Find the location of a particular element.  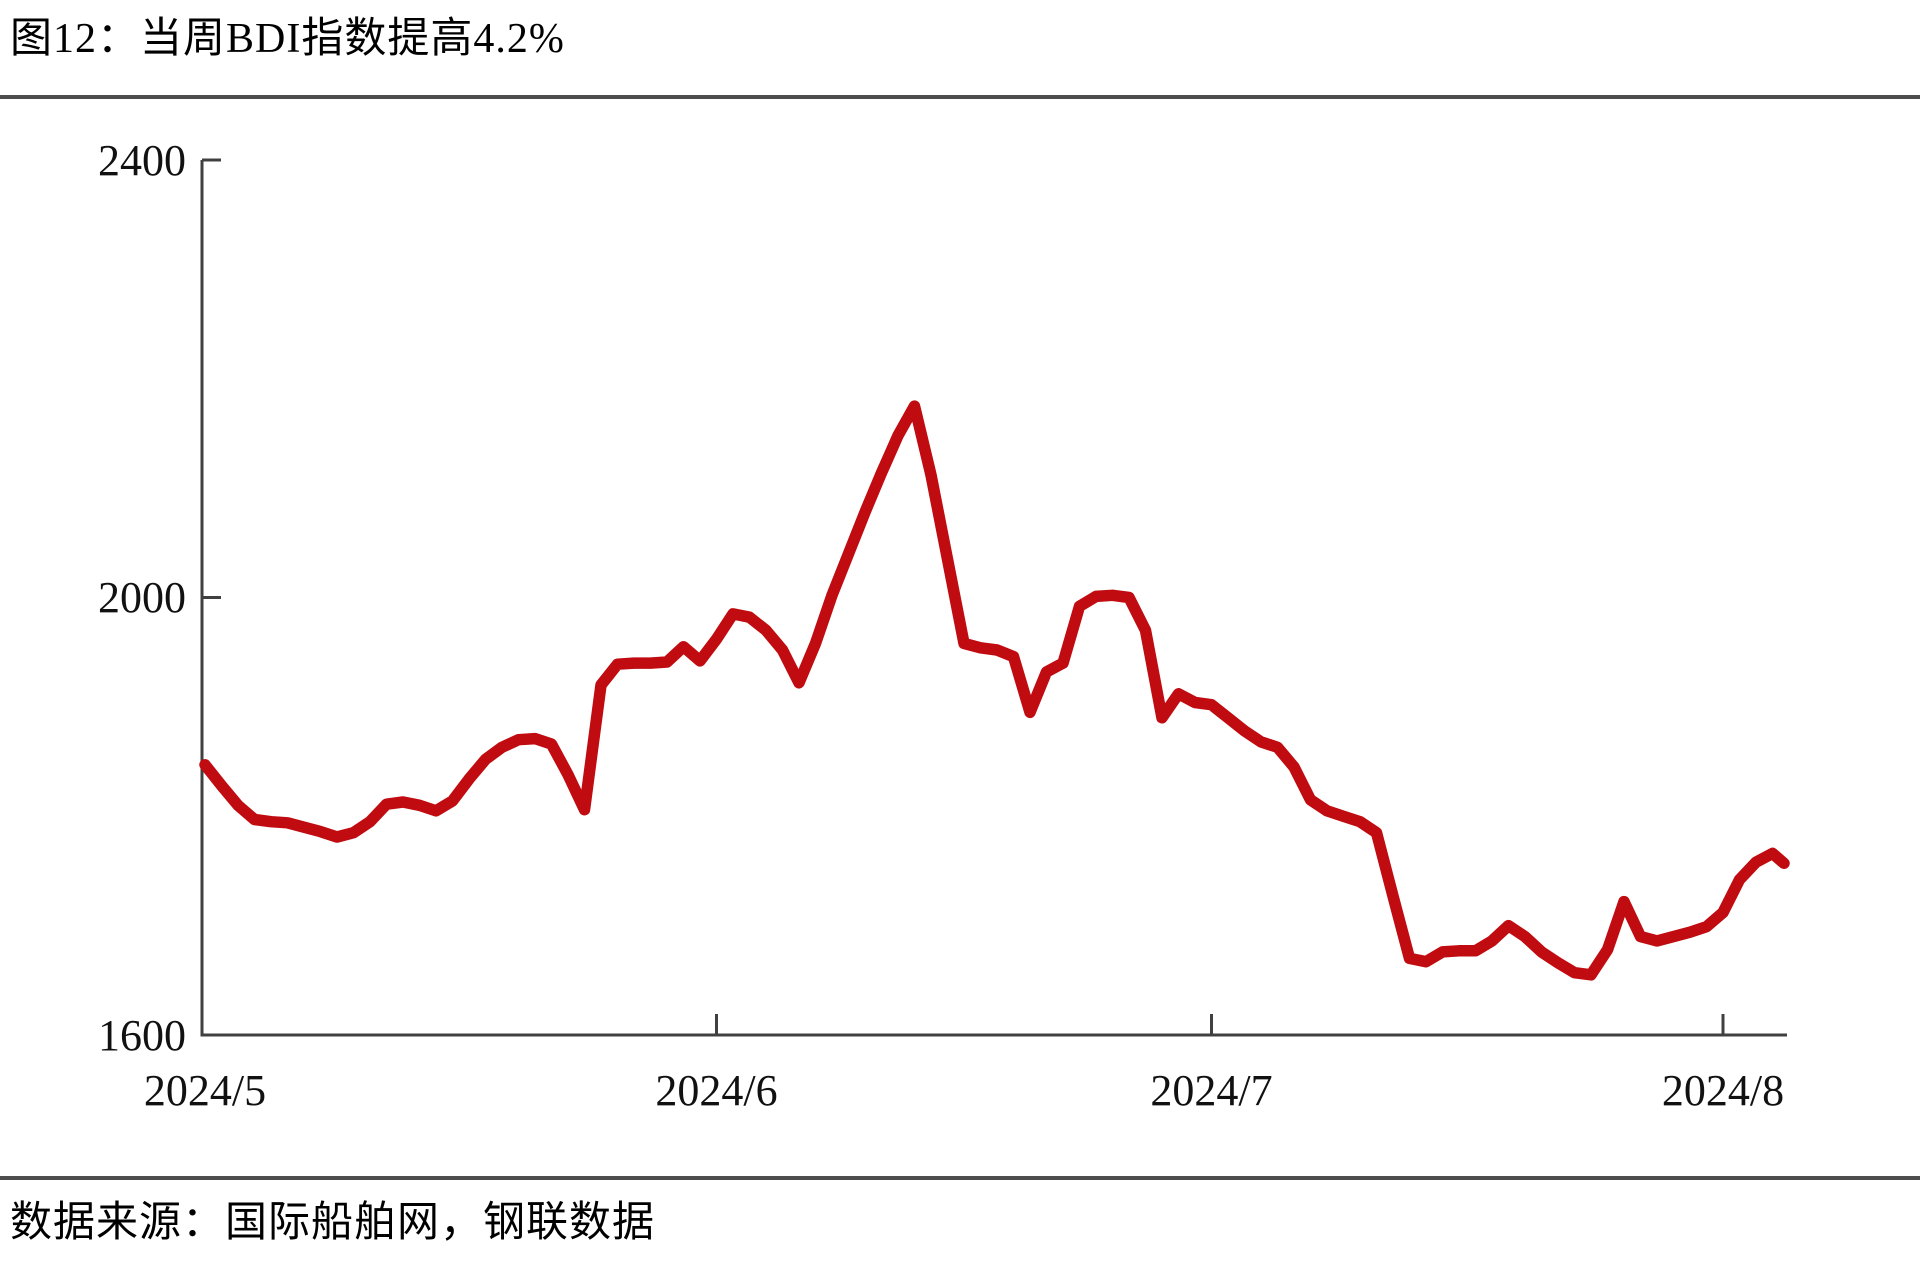

x-tick-label-jul: 2024/7 is located at coordinates (1211, 1090).